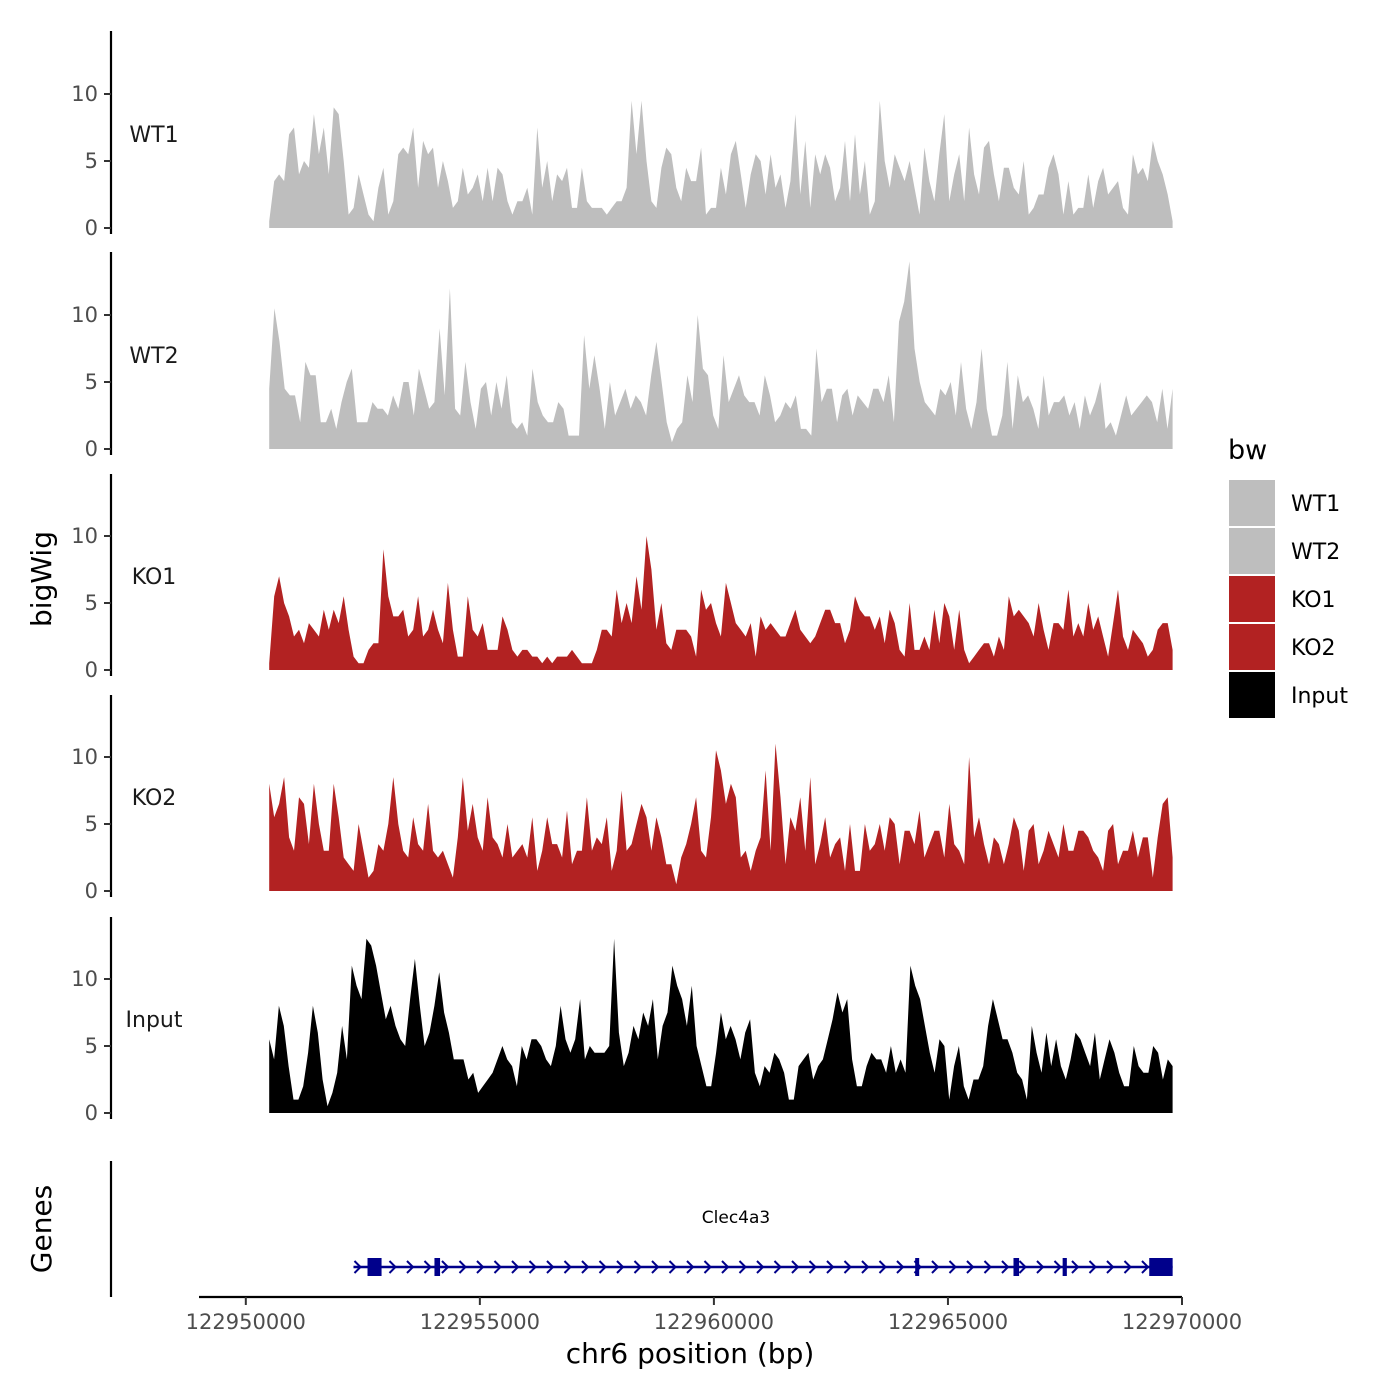 Image resolution: width=1400 pixels, height=1400 pixels. Describe the element at coordinates (1182, 1322) in the screenshot. I see `x-tick-label: 122970000` at that location.